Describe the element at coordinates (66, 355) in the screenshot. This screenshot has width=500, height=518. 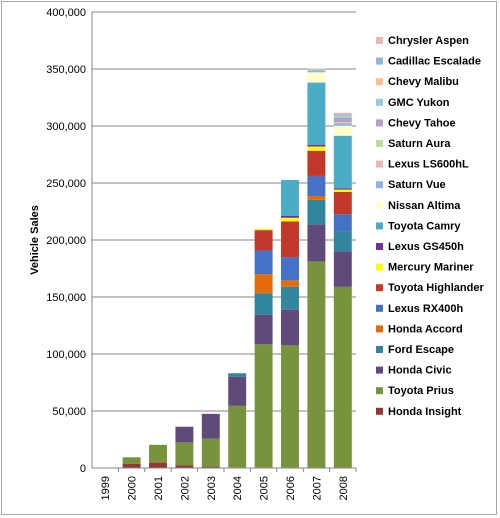
I see `y-tick-label: 100,000` at that location.